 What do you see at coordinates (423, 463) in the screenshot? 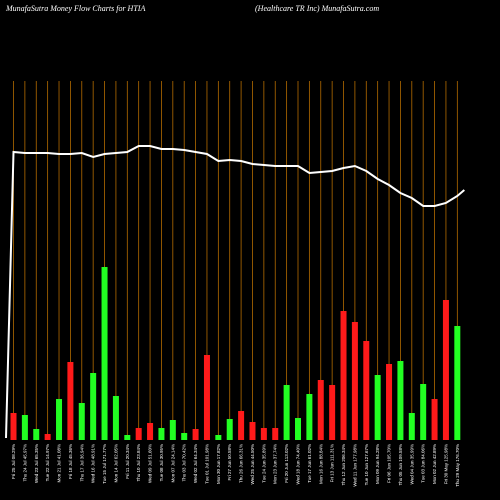
I see `x-tick-label: Tue 03 Jun 84.06%` at bounding box center [423, 463].